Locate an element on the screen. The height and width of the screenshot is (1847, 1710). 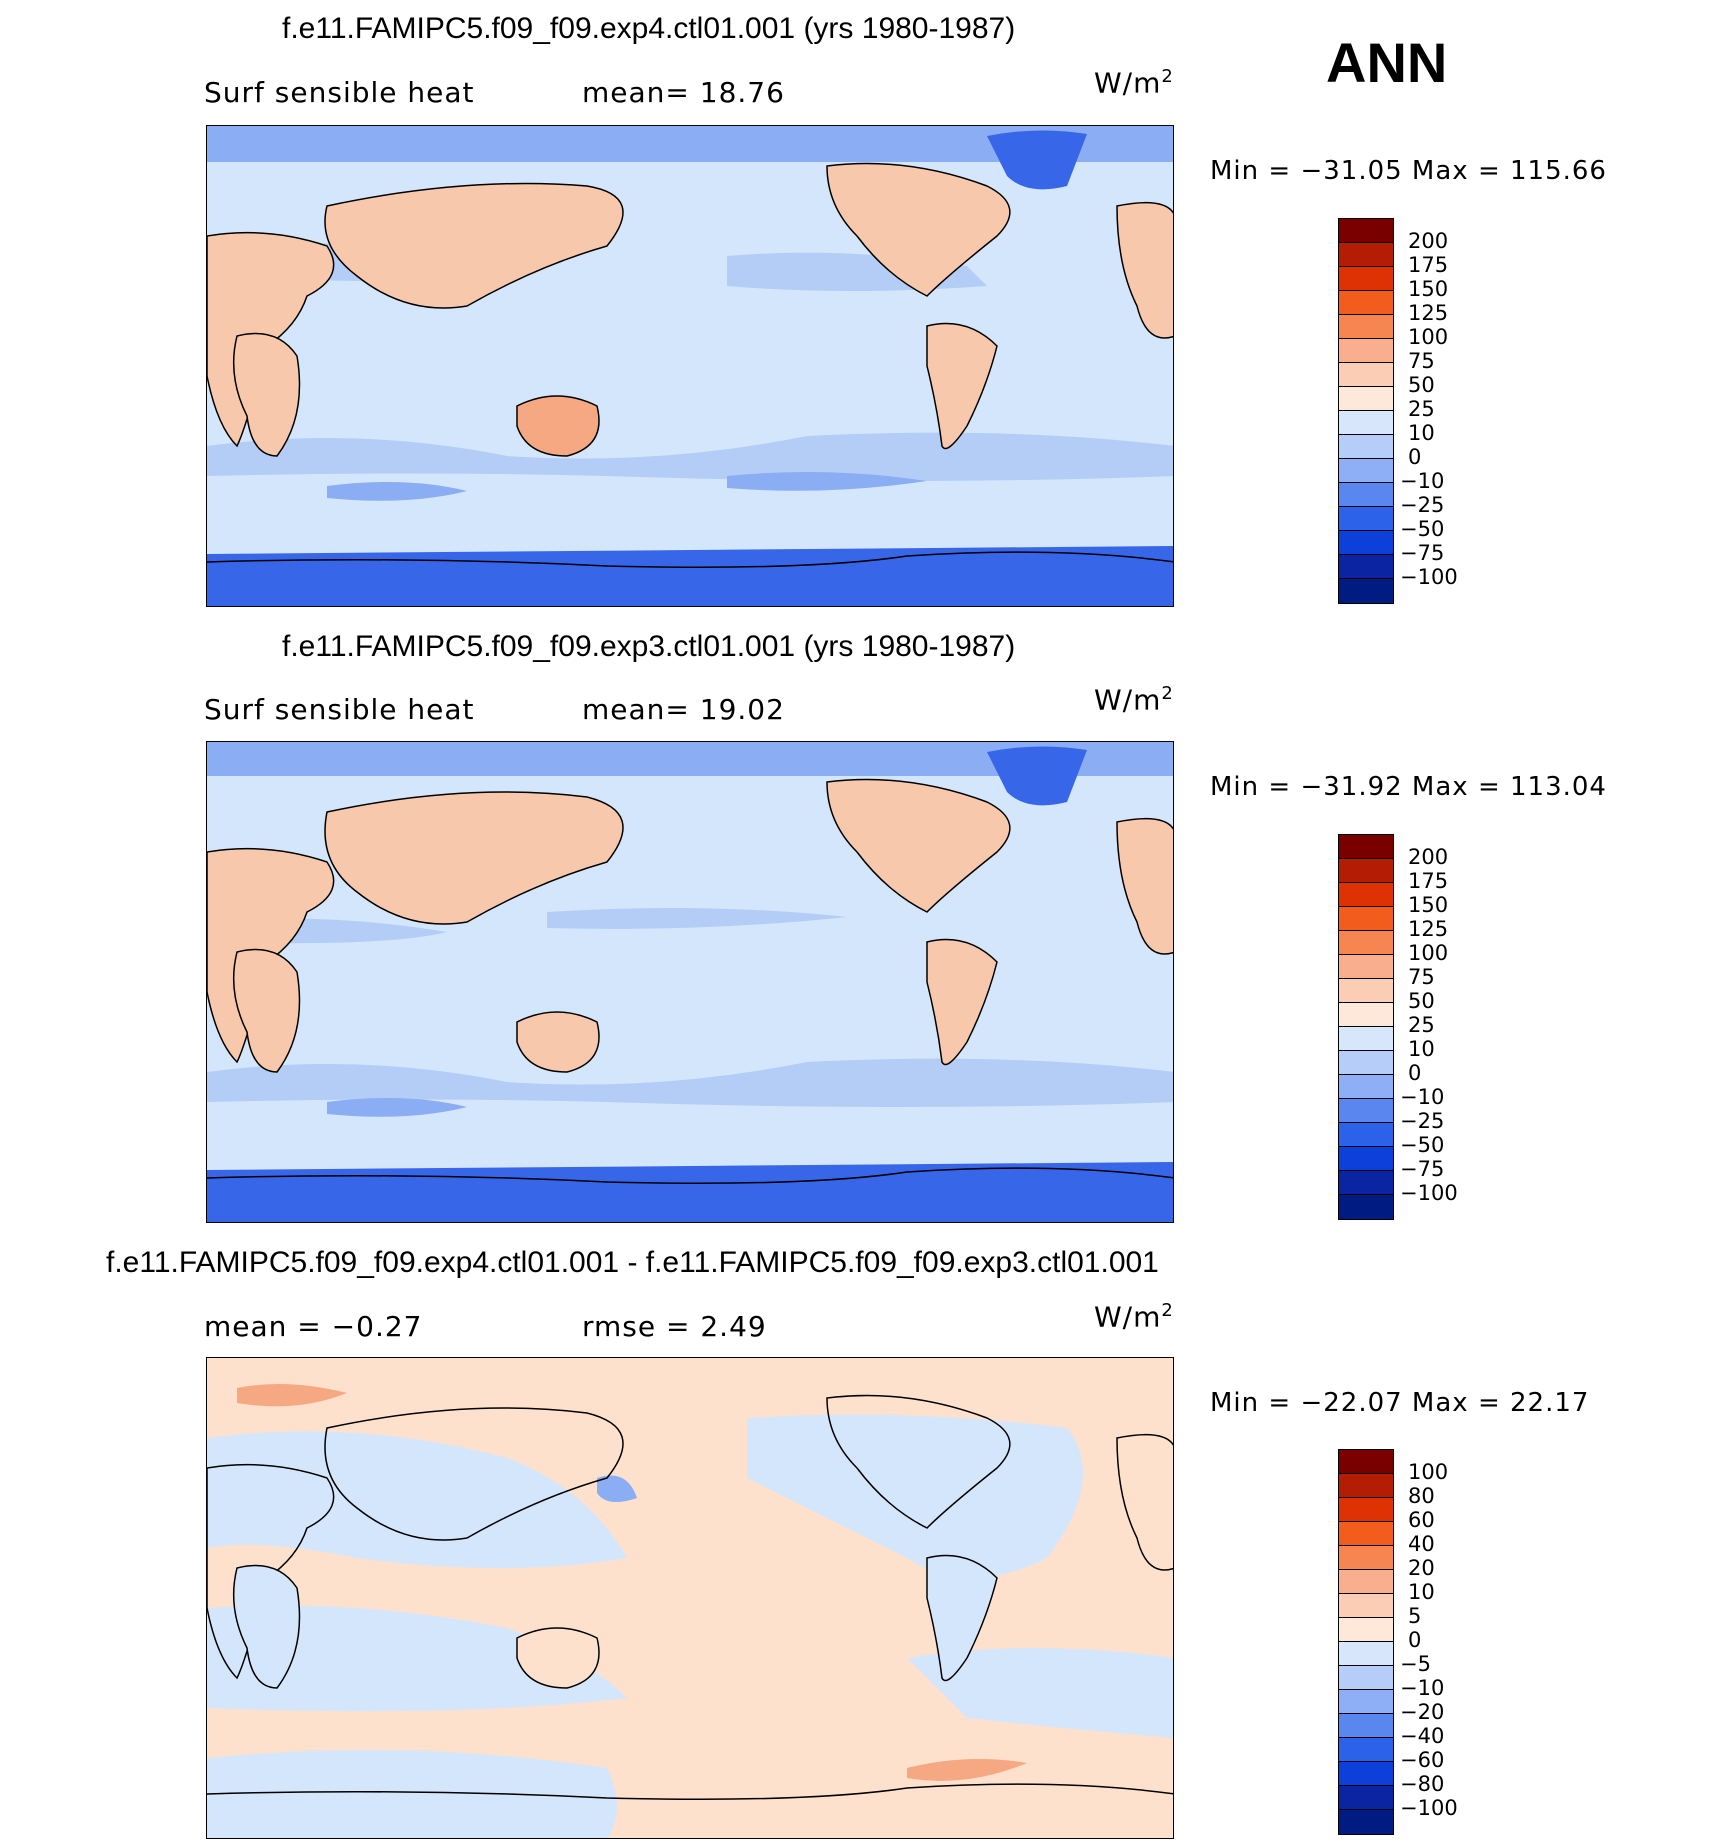
colorbar-tick-label: −80 is located at coordinates (1422, 1784).